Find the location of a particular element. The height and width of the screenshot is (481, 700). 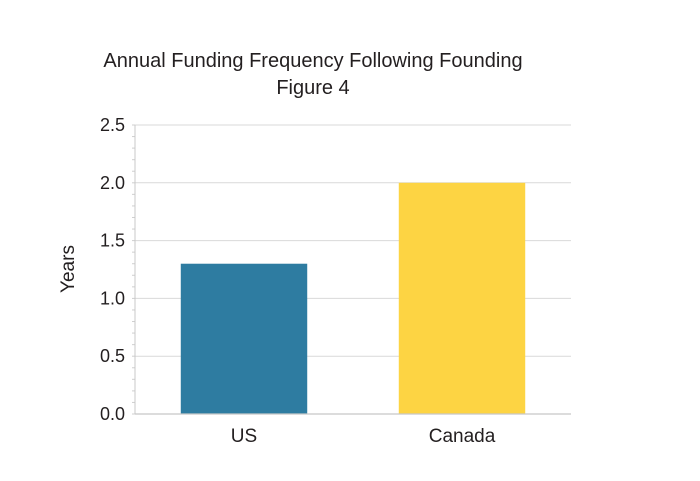

x-tick-label: Canada is located at coordinates (462, 436).